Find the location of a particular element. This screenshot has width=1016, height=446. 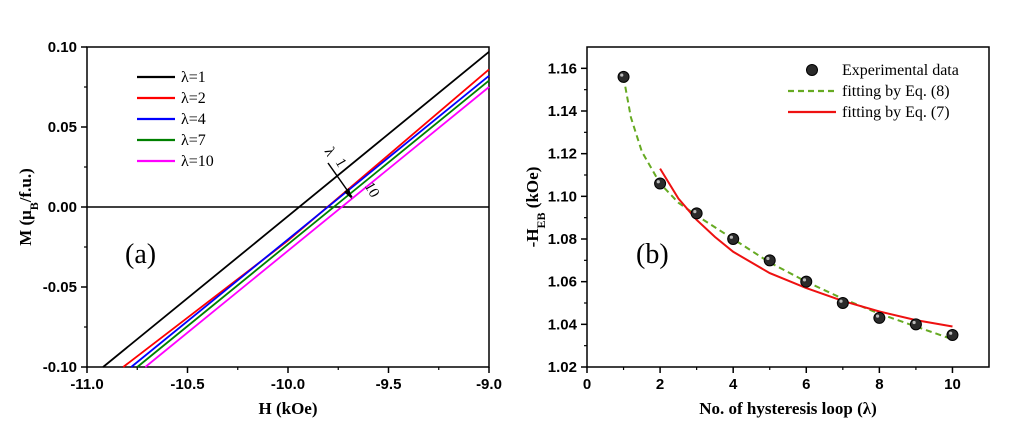

legend-label-1: λ=1 is located at coordinates (193, 77).